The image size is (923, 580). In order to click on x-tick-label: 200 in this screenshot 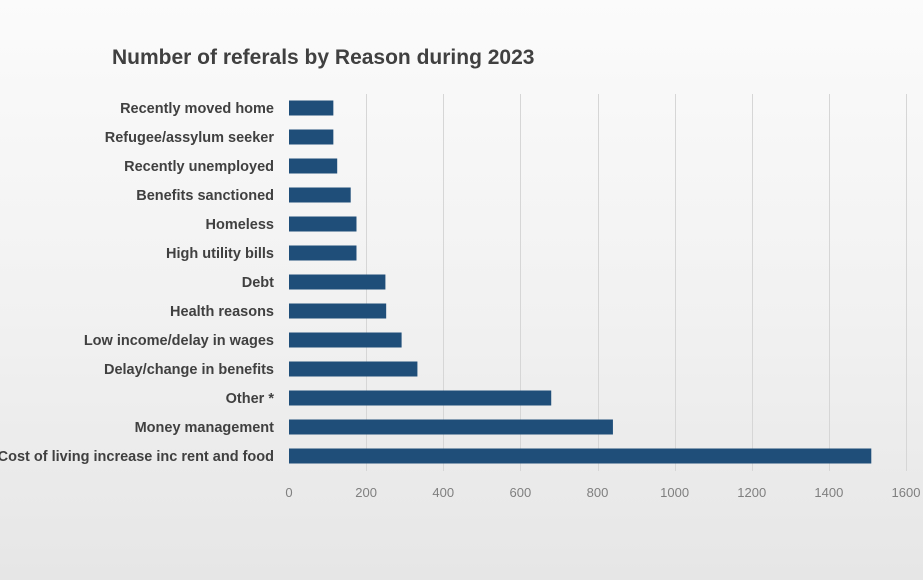, I will do `click(366, 492)`.